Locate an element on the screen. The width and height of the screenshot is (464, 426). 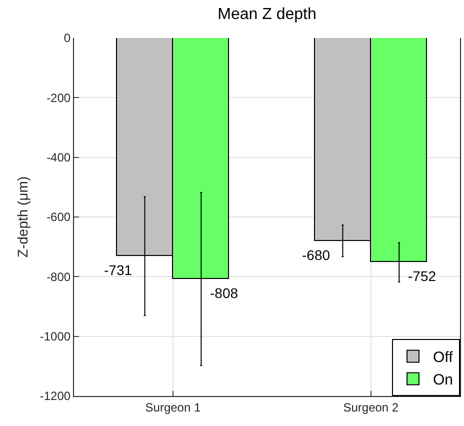
legend-label: On is located at coordinates (443, 380).